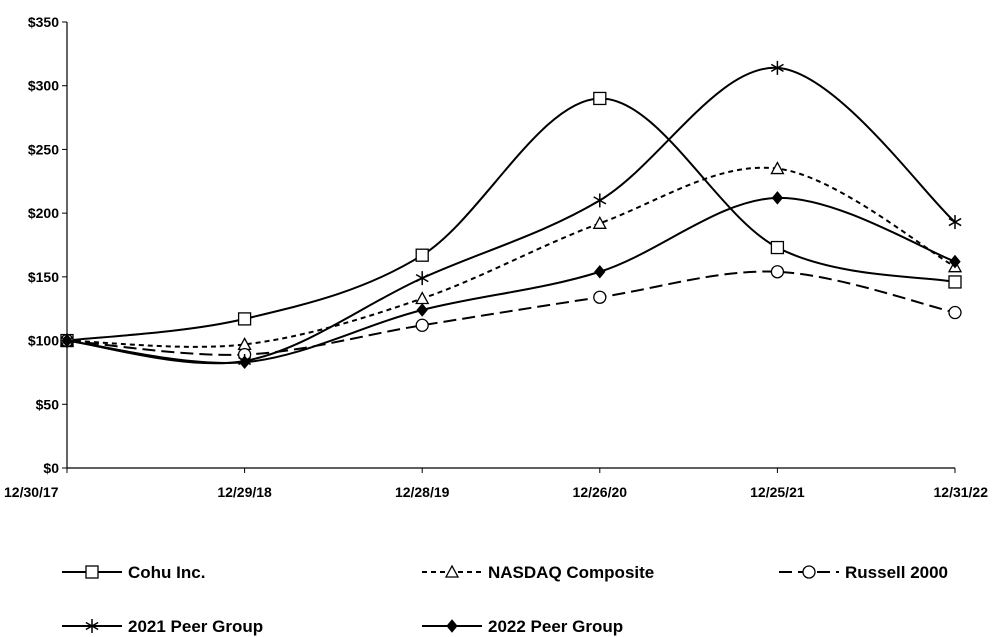 Image resolution: width=992 pixels, height=637 pixels. What do you see at coordinates (43, 86) in the screenshot?
I see `y-tick-label: $300` at bounding box center [43, 86].